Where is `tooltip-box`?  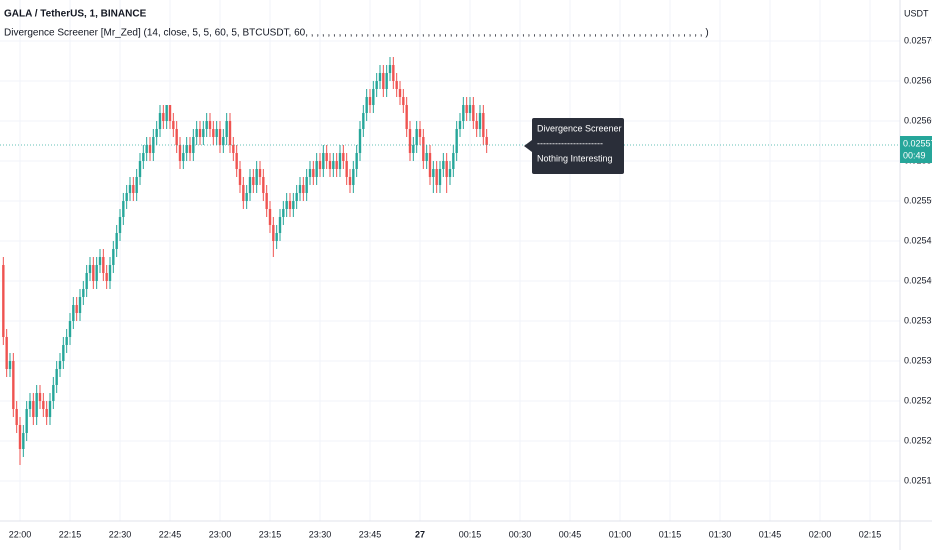 tooltip-box is located at coordinates (578, 146).